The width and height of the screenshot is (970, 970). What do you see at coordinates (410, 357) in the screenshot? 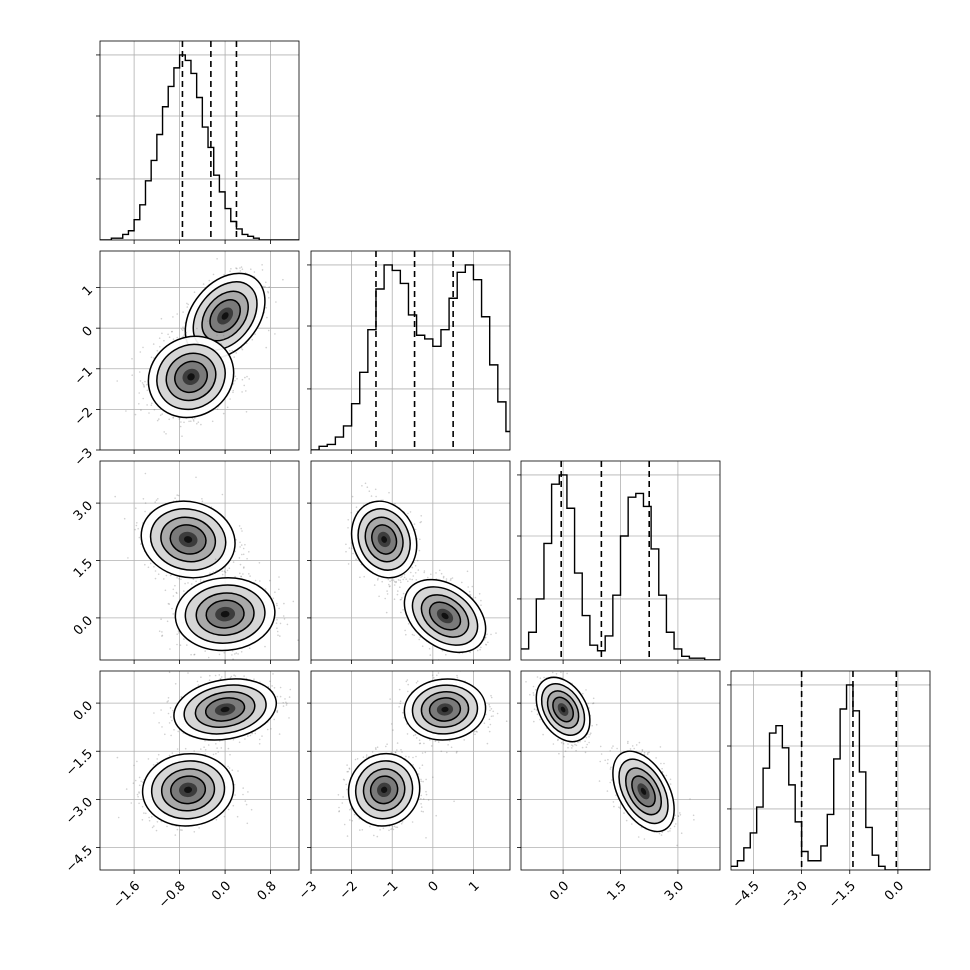
I see `histogram-step` at bounding box center [410, 357].